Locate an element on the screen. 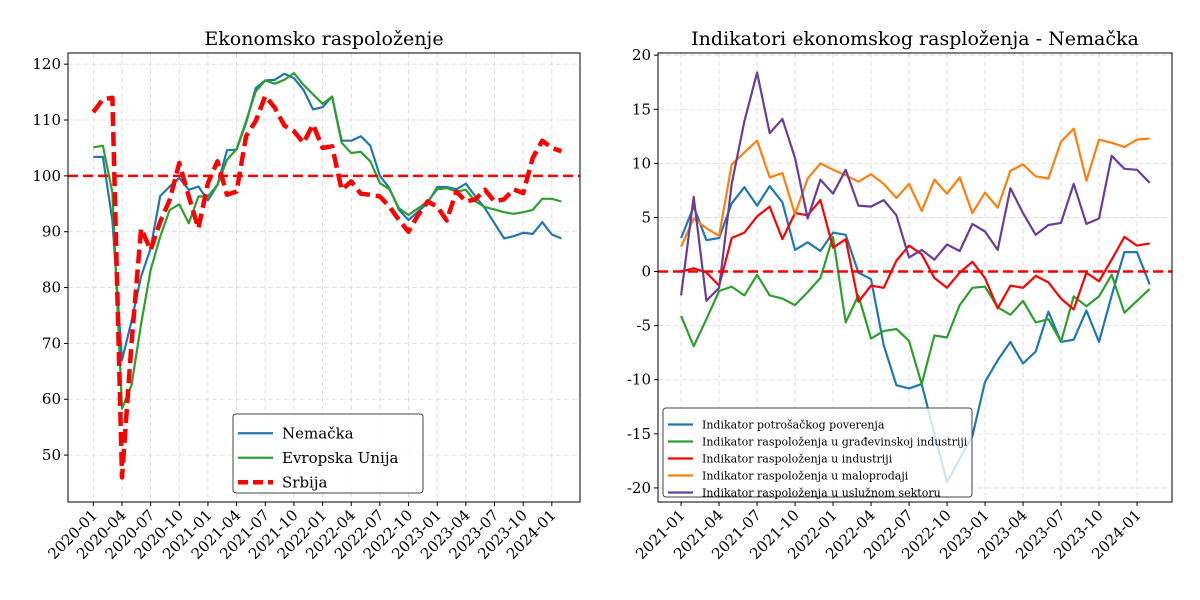 Image resolution: width=1200 pixels, height=600 pixels. y-tick-label: 100 is located at coordinates (46, 176).